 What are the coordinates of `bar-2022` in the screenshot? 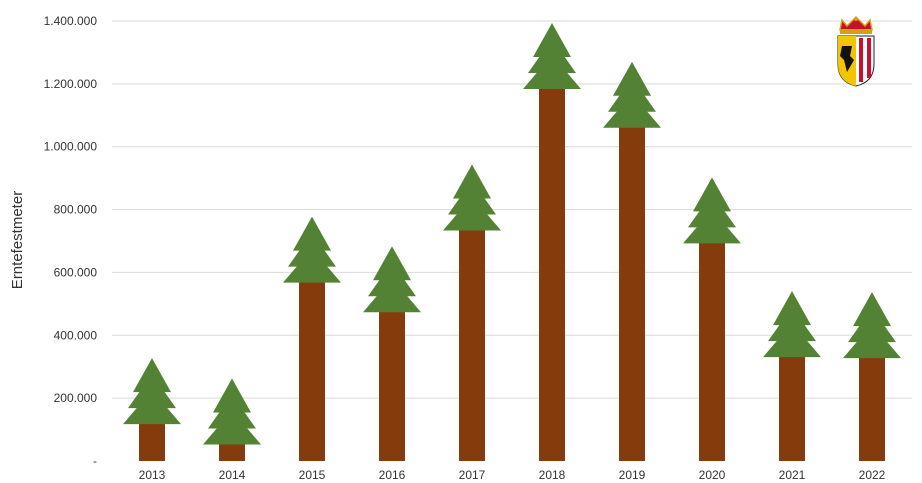 It's located at (872, 376).